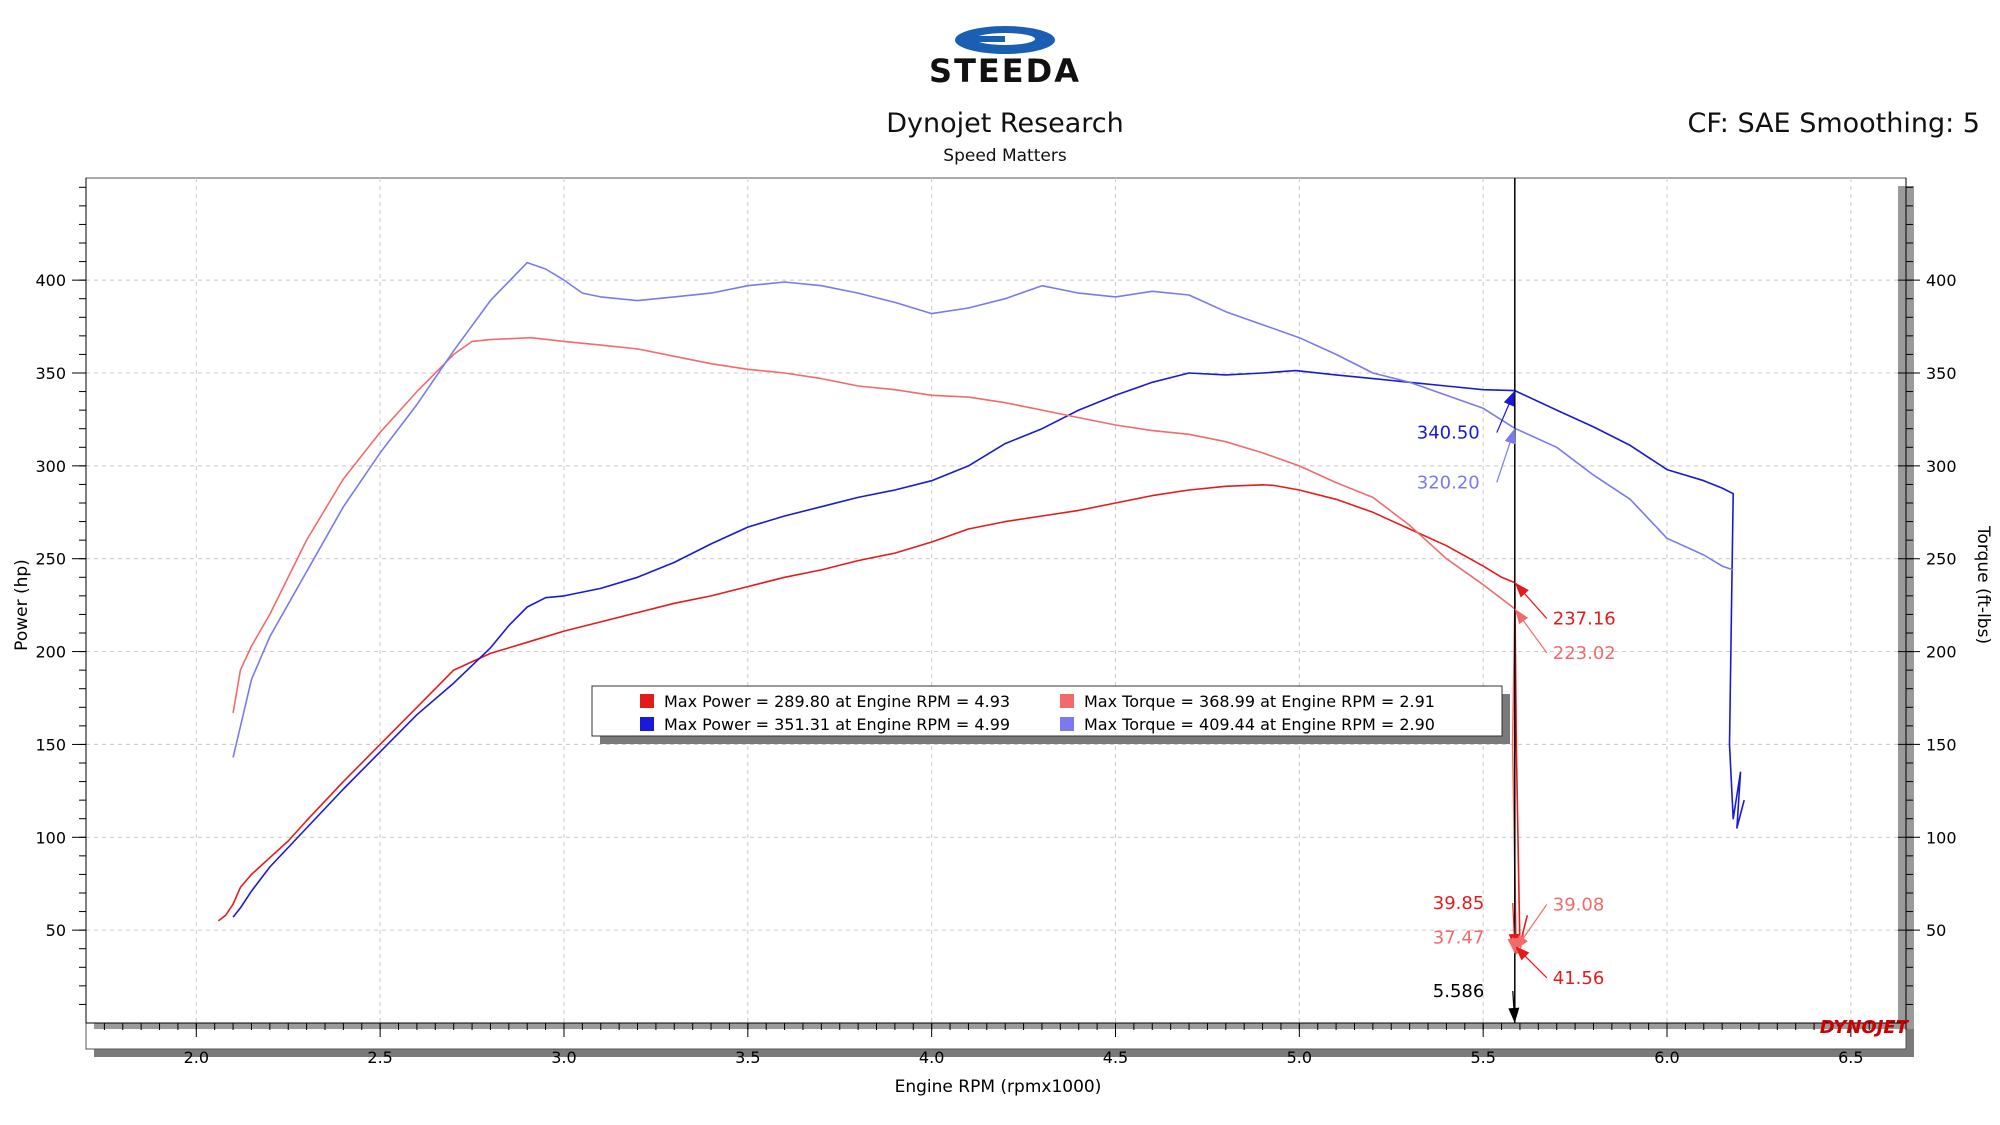  I want to click on annotation-label: 39.08, so click(1579, 904).